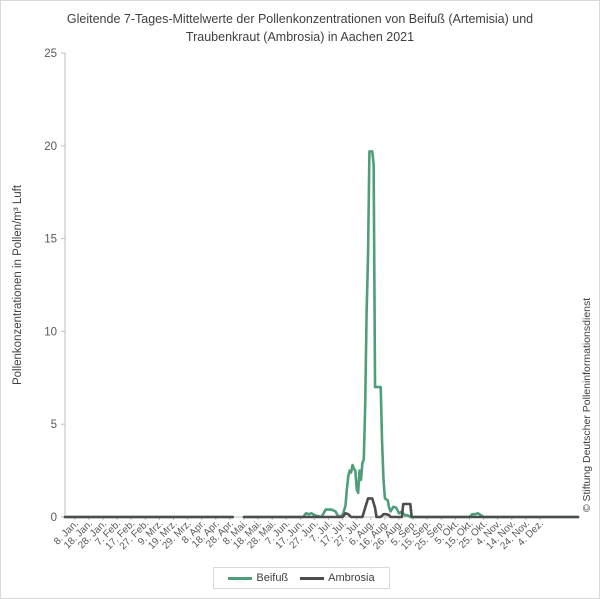 This screenshot has width=600, height=599. I want to click on legend-swatch-ambrosia, so click(312, 578).